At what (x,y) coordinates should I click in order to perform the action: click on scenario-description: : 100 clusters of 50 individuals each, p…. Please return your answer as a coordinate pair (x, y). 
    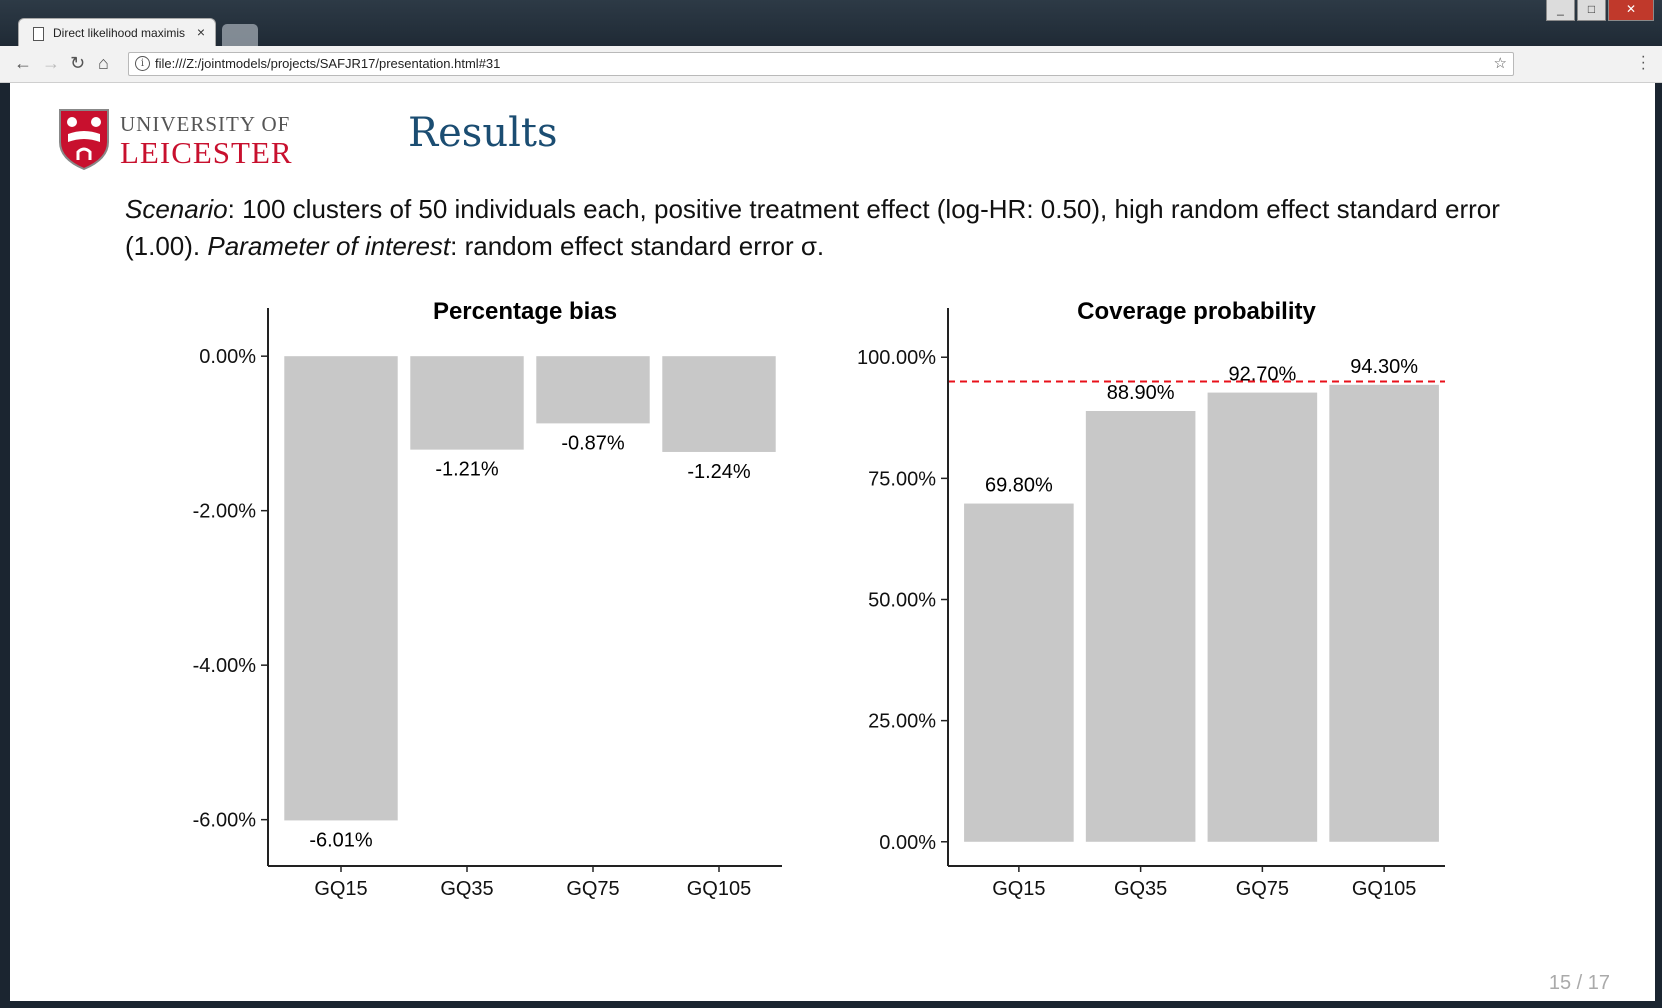
    Looking at the image, I should click on (812, 227).